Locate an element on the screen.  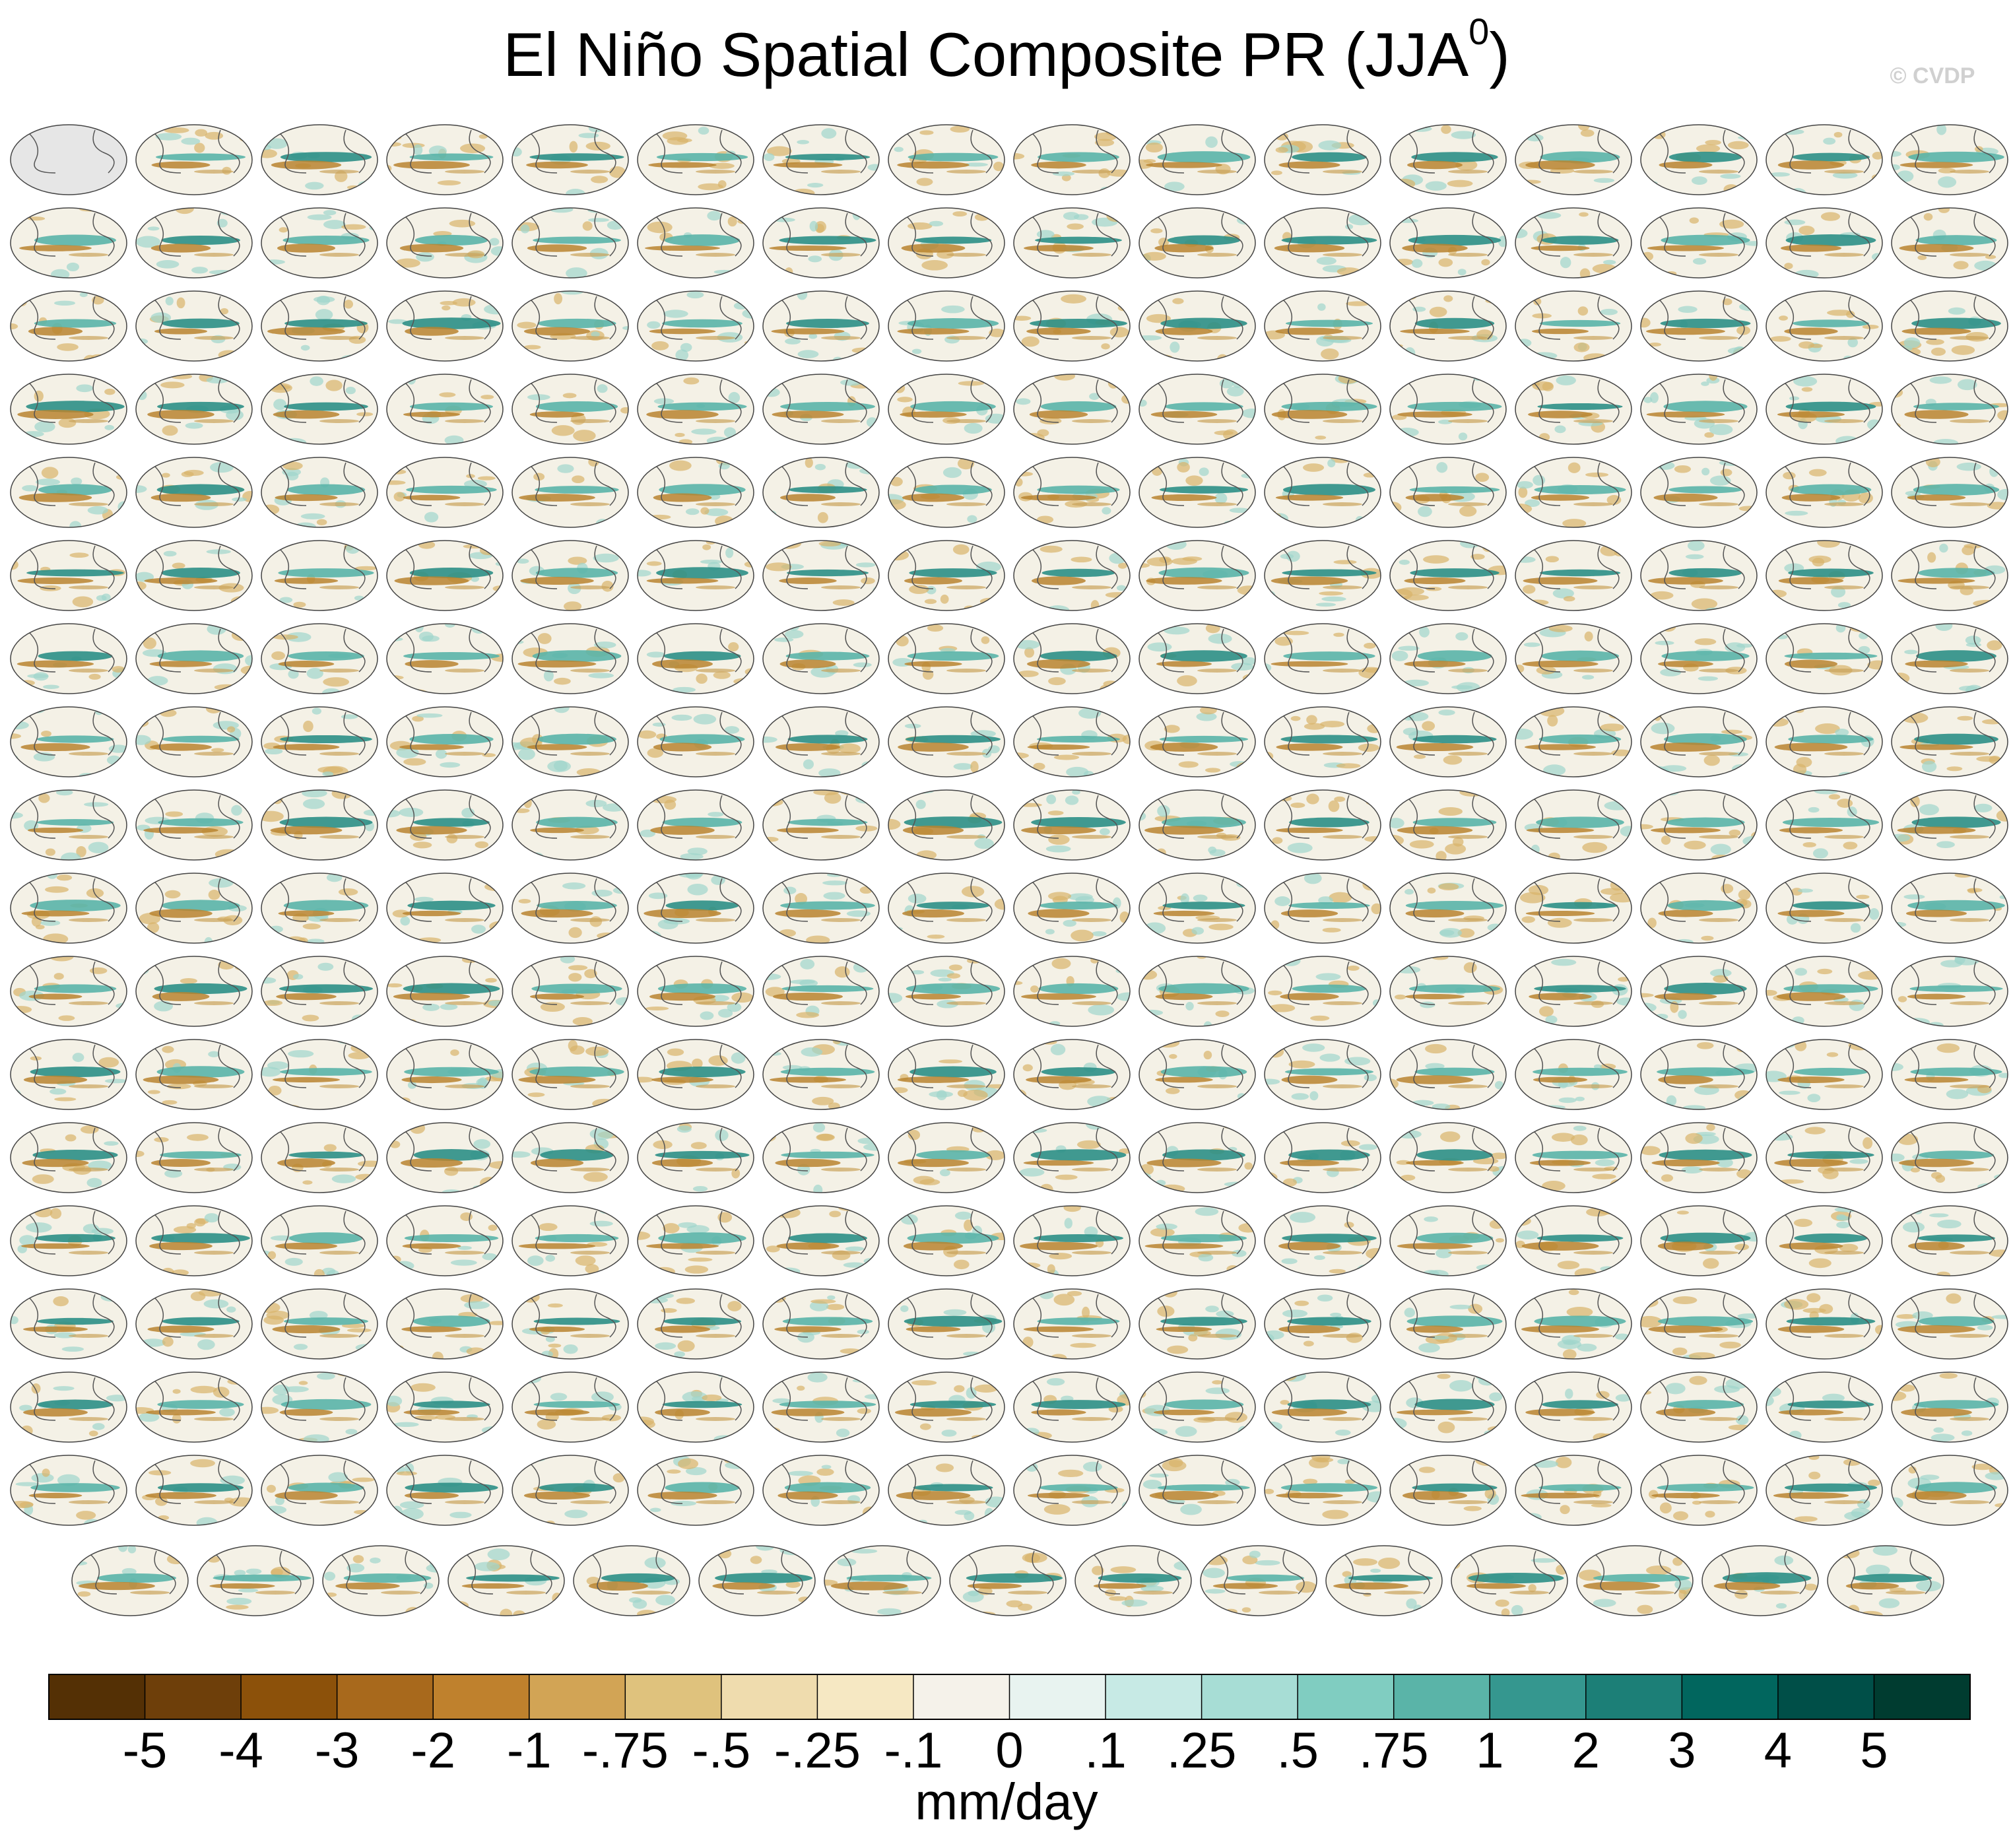
colorbar-box is located at coordinates (1730, 1696).